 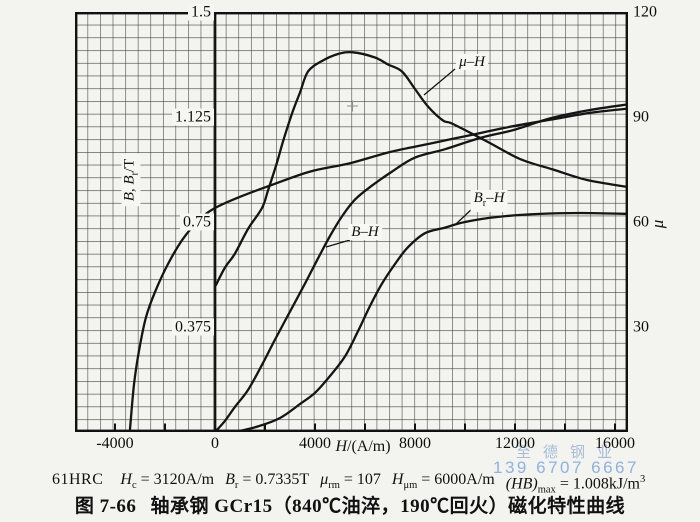 What do you see at coordinates (350, 481) in the screenshot?
I see `max-permeability-stat: μrm = 107` at bounding box center [350, 481].